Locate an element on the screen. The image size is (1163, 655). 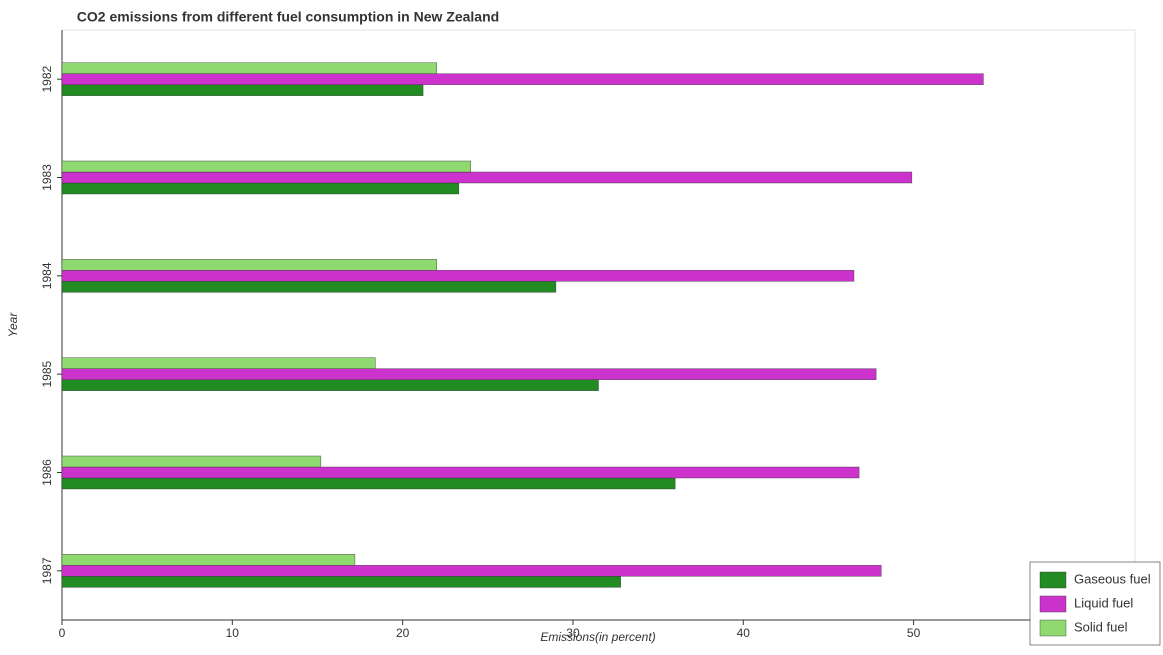
x-tick-label: 0 is located at coordinates (62, 633).